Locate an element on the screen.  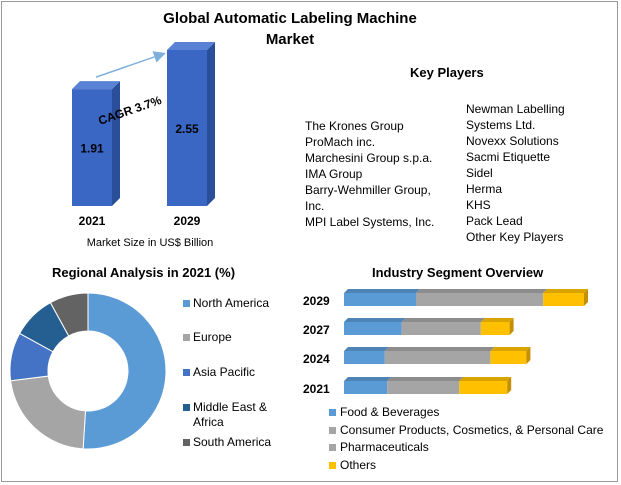
key-player-item: MPI Label Systems, Inc. is located at coordinates (370, 222).